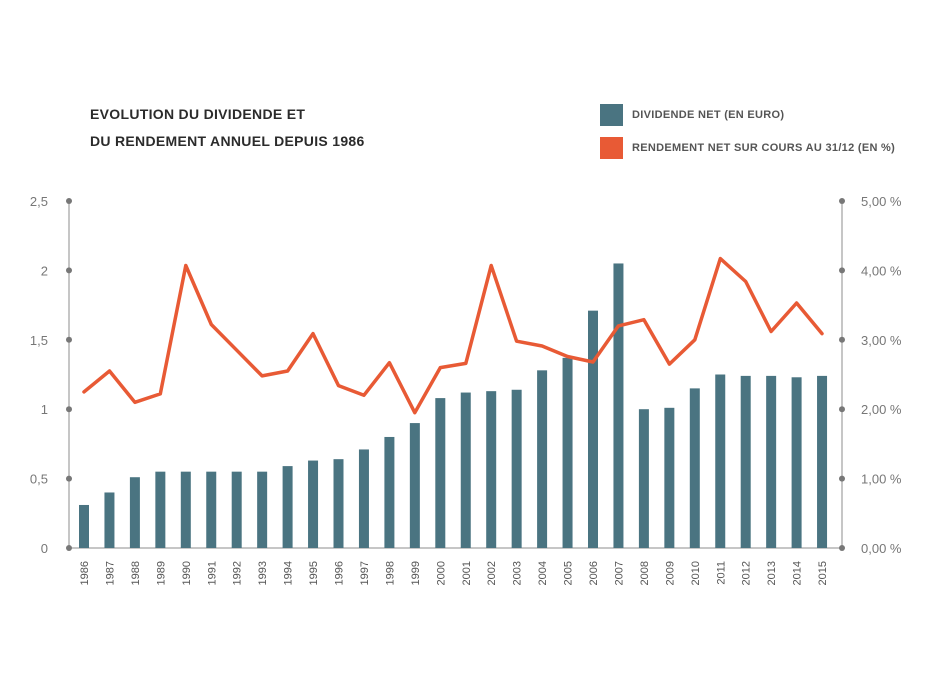 This screenshot has height=686, width=940. What do you see at coordinates (569, 573) in the screenshot?
I see `x-tick-label: 2005` at bounding box center [569, 573].